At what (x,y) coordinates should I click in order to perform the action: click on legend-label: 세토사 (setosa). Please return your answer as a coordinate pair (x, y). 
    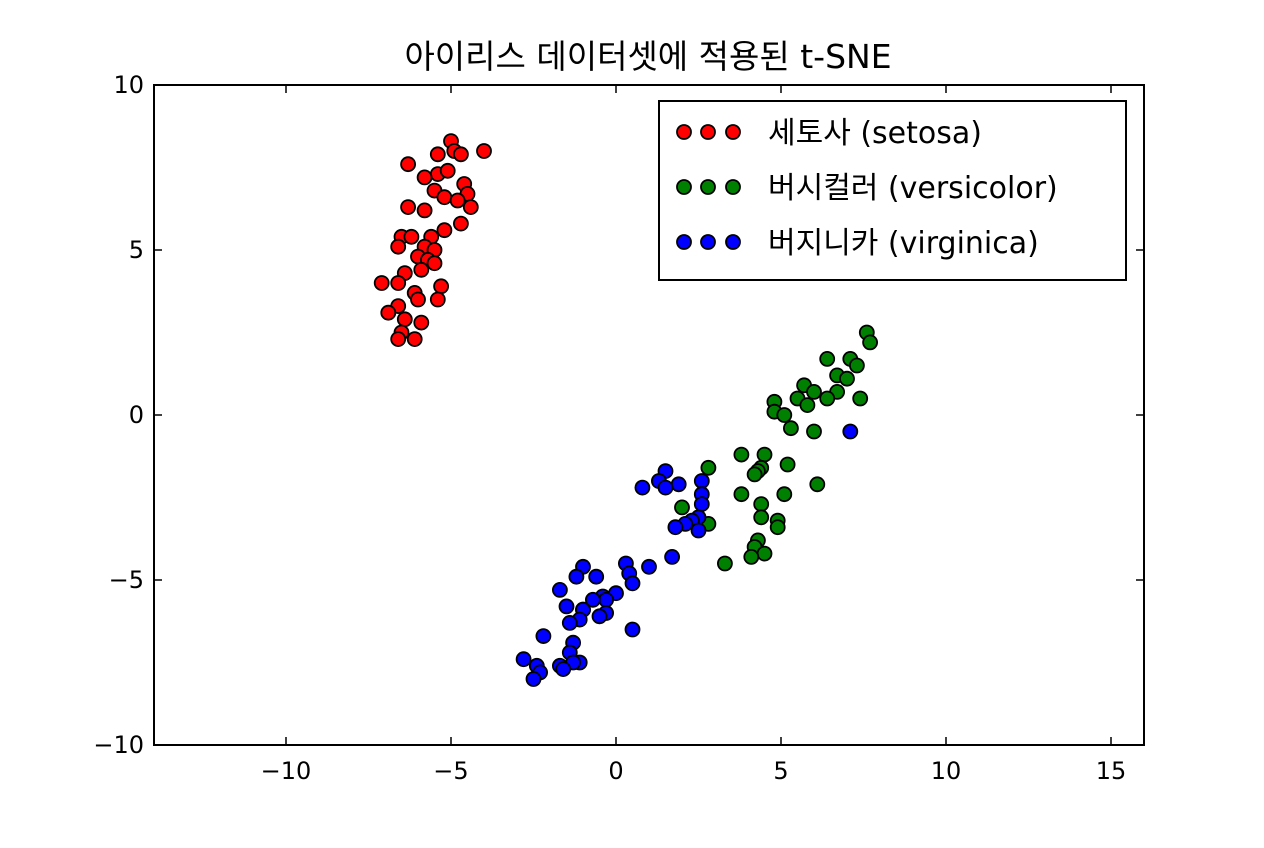
    Looking at the image, I should click on (875, 133).